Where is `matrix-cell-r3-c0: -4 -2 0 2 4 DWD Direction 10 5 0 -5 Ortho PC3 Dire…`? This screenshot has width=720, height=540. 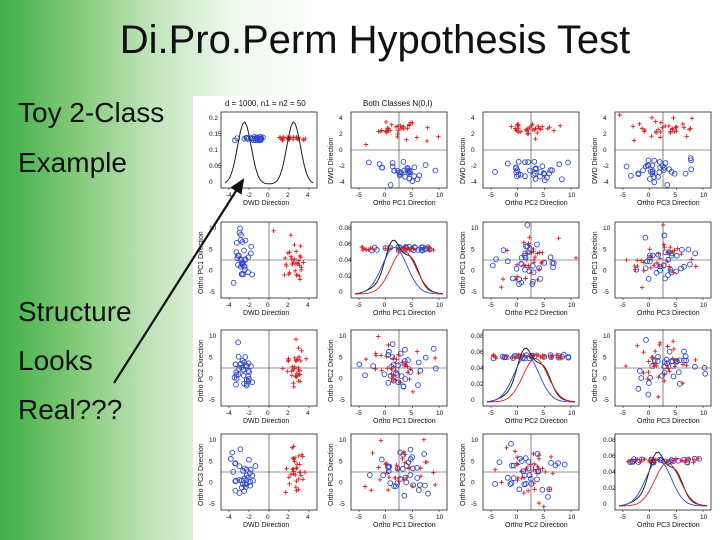
matrix-cell-r3-c0: -4 -2 0 2 4 DWD Direction 10 5 0 -5 Ortho PC3 Dire… is located at coordinates (258, 481).